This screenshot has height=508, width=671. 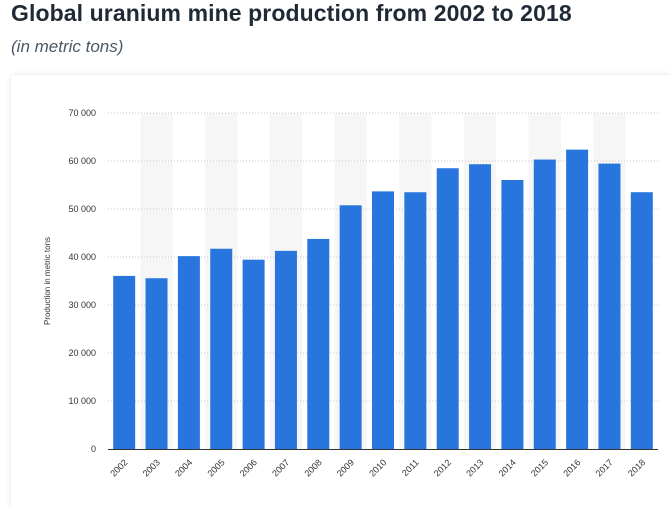 What do you see at coordinates (215, 467) in the screenshot?
I see `x-tick-label: 2005` at bounding box center [215, 467].